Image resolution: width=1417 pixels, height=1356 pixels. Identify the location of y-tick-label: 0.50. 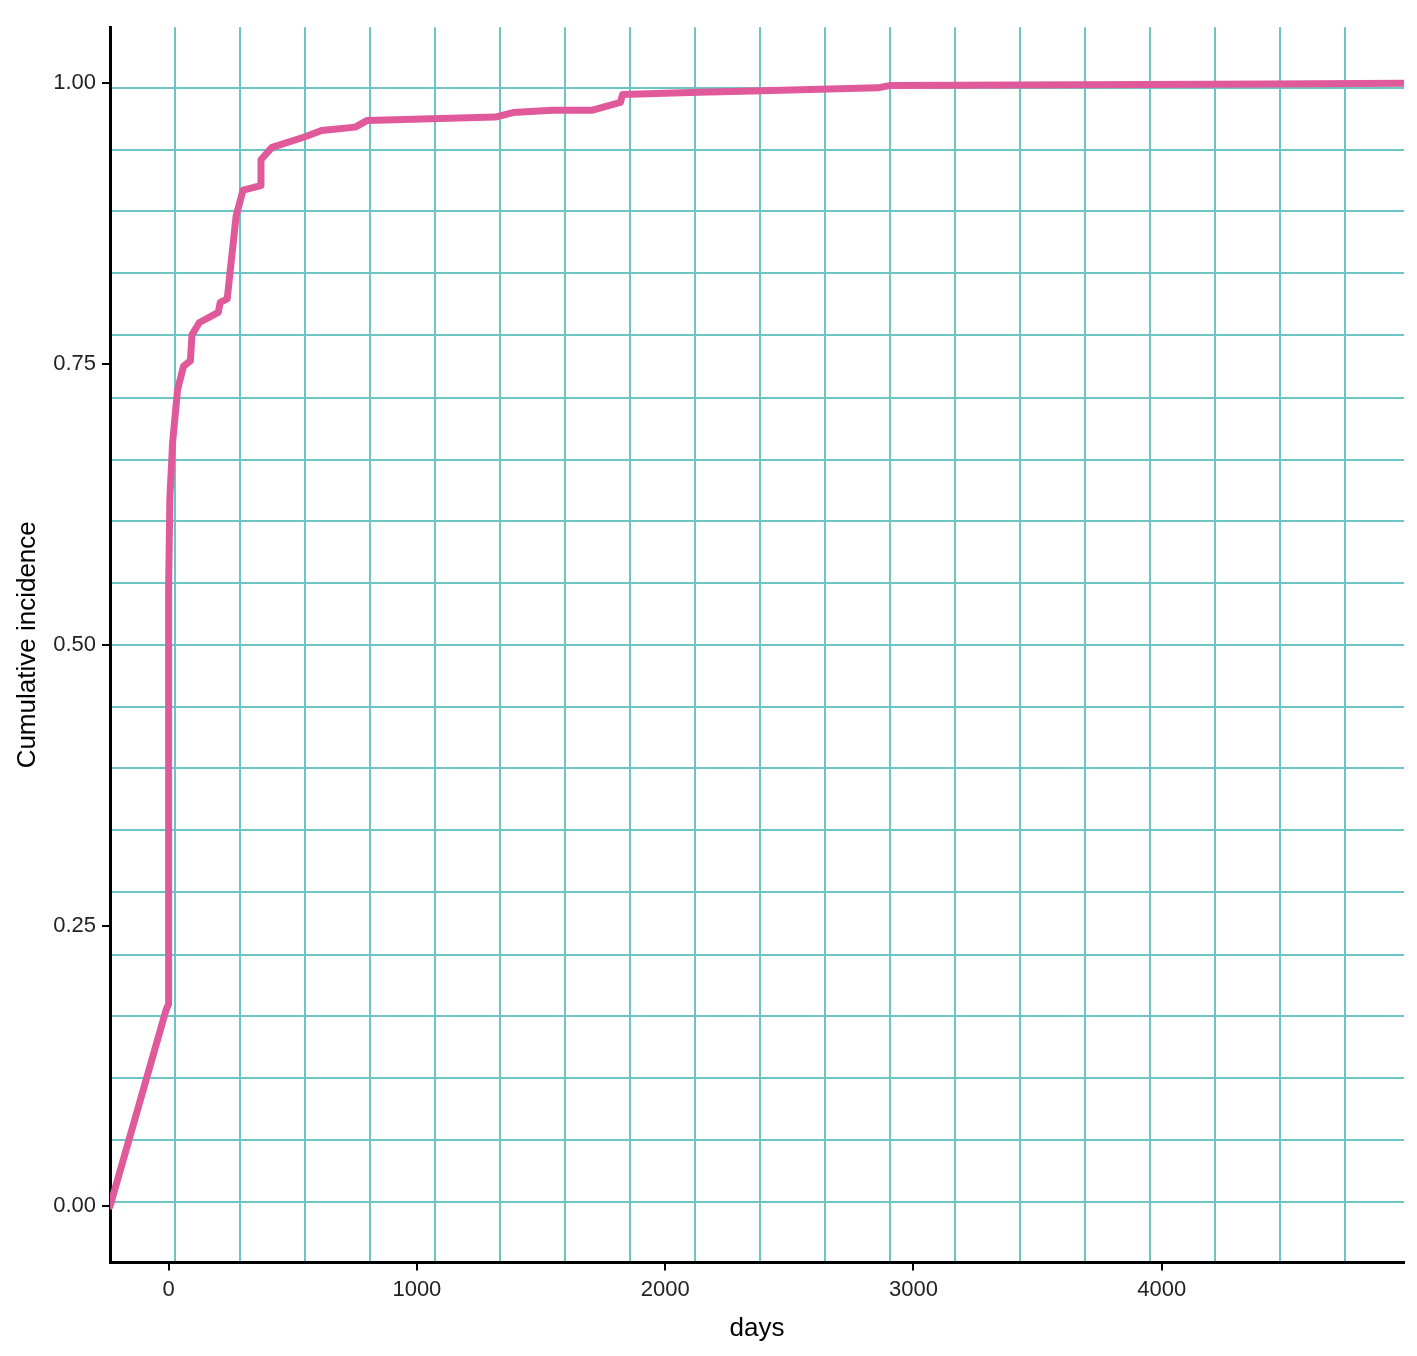
(75, 643).